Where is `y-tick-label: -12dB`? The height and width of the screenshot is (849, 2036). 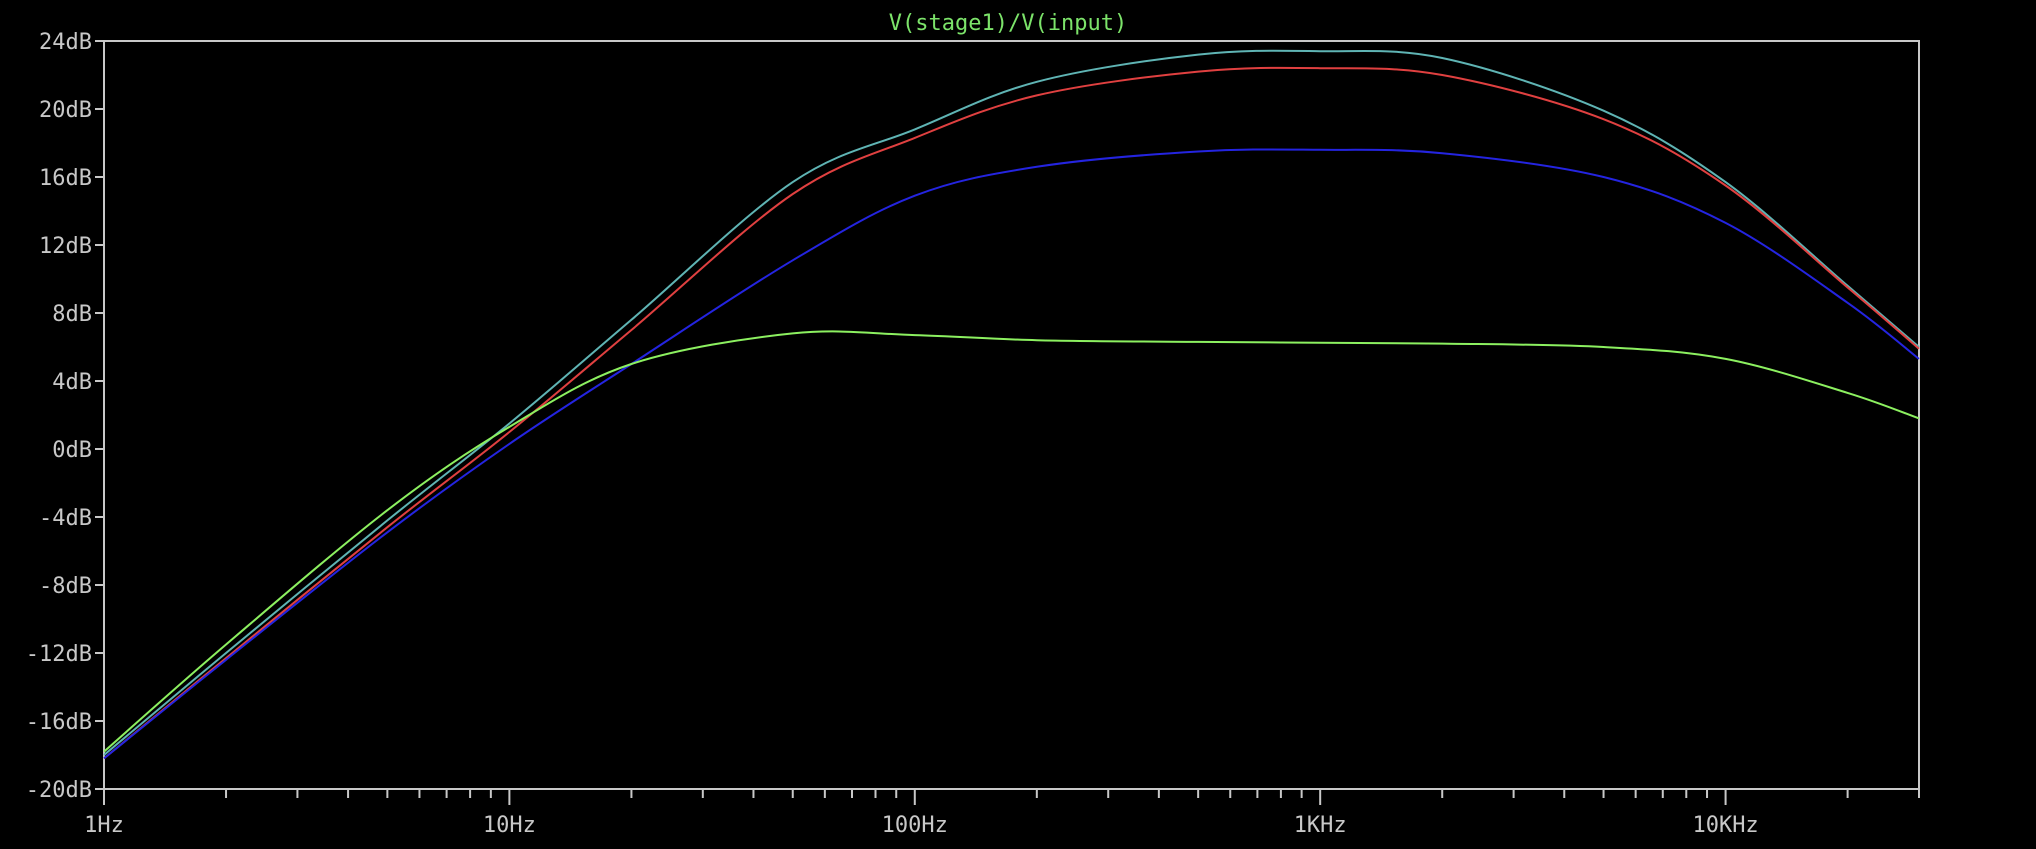
y-tick-label: -12dB is located at coordinates (59, 654).